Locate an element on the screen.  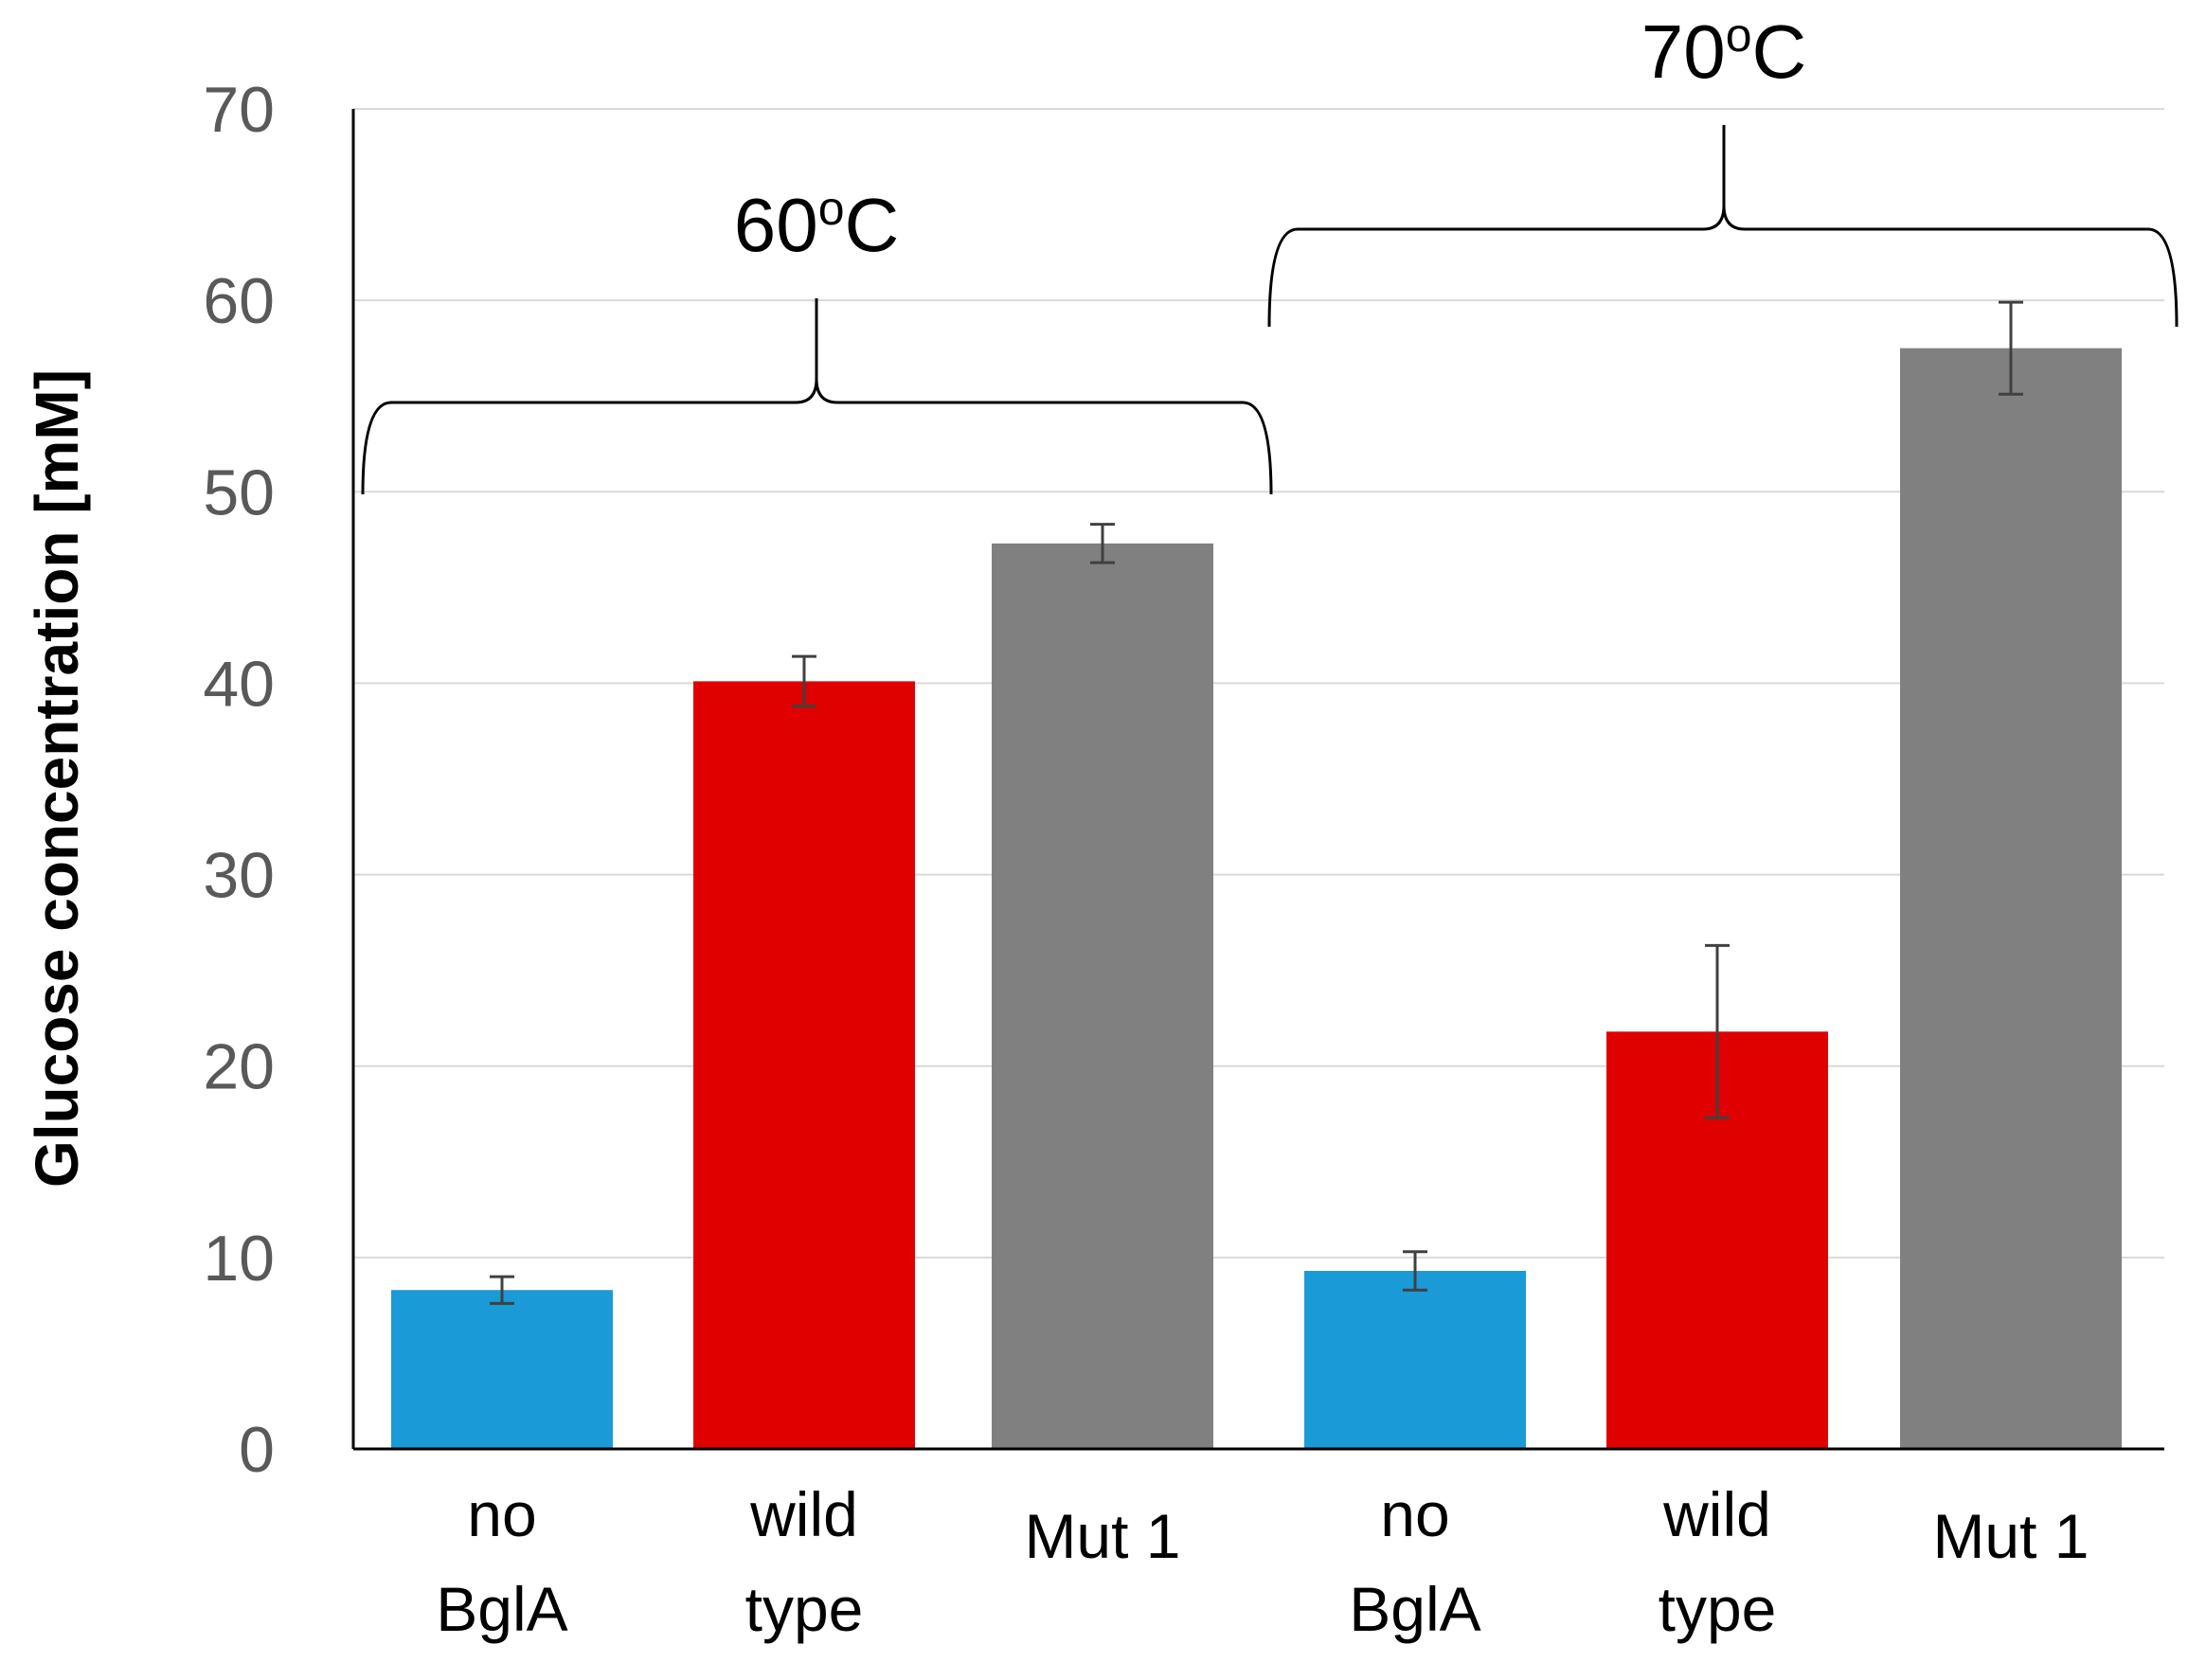
group-label: 70oC is located at coordinates (1724, 52).